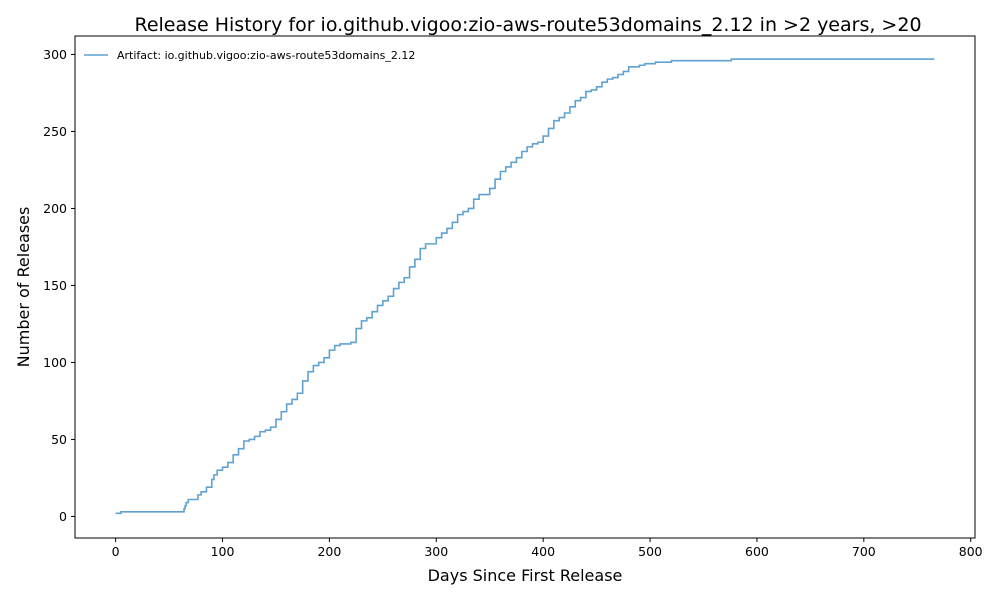 This screenshot has height=600, width=1000. Describe the element at coordinates (55, 131) in the screenshot. I see `y-tick-label: 250` at that location.